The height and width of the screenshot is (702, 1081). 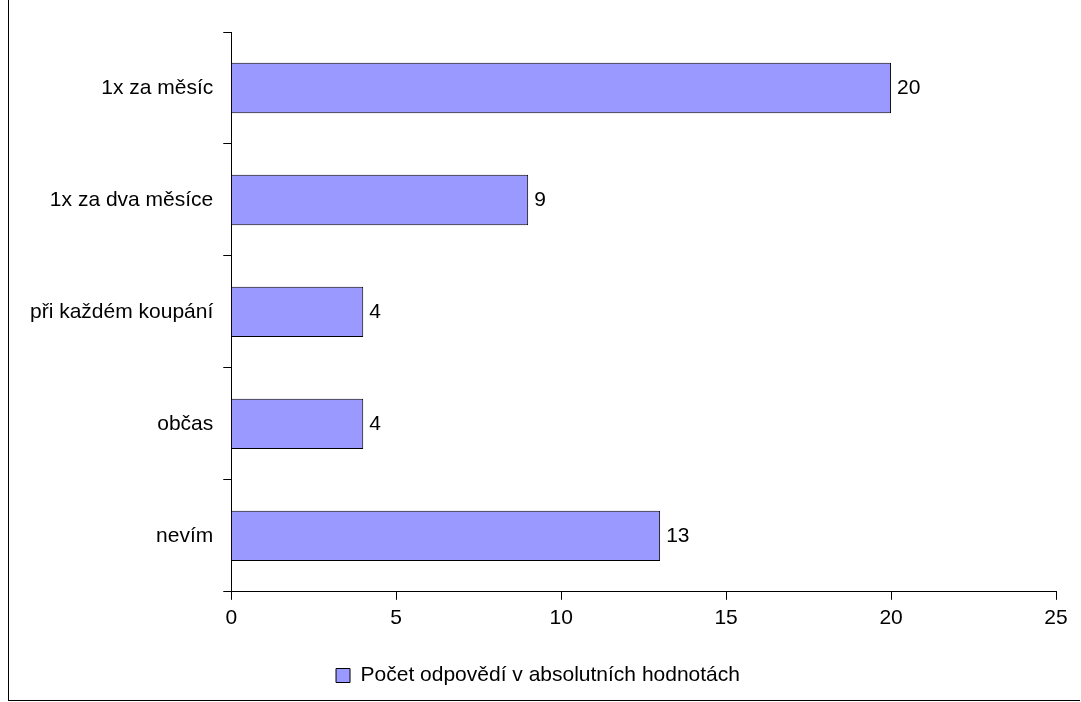 I want to click on y-tick-label: 1x za měsíc, so click(x=157, y=86).